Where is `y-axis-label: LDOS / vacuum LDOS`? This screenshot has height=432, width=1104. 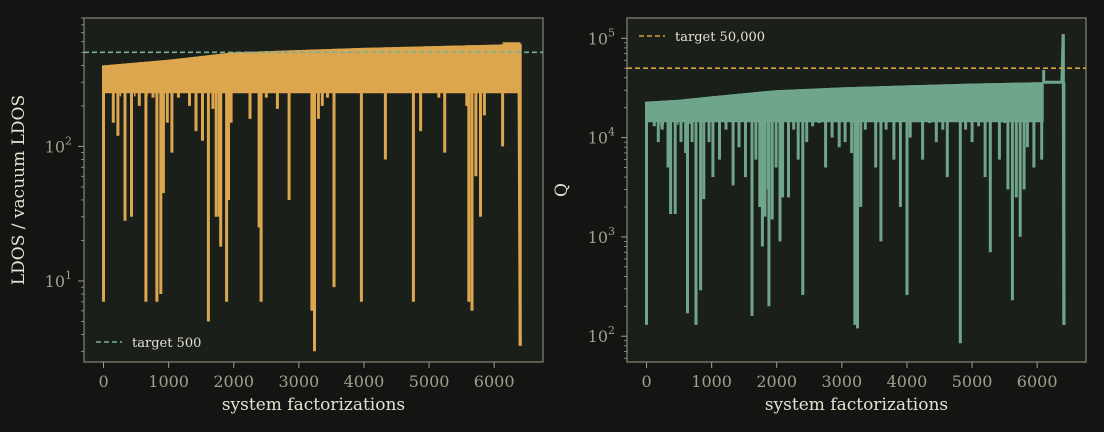 y-axis-label: LDOS / vacuum LDOS is located at coordinates (19, 190).